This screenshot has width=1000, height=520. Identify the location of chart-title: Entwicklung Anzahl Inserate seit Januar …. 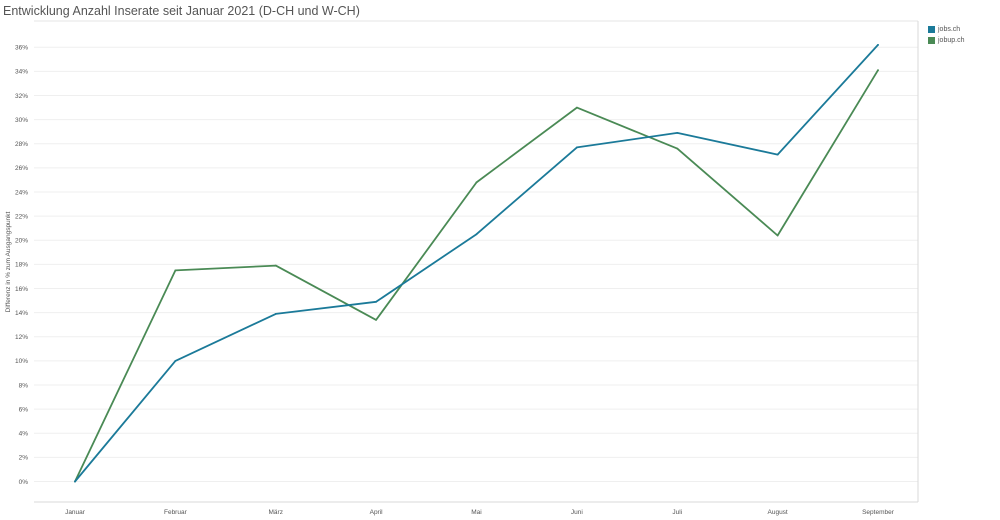
(181, 11).